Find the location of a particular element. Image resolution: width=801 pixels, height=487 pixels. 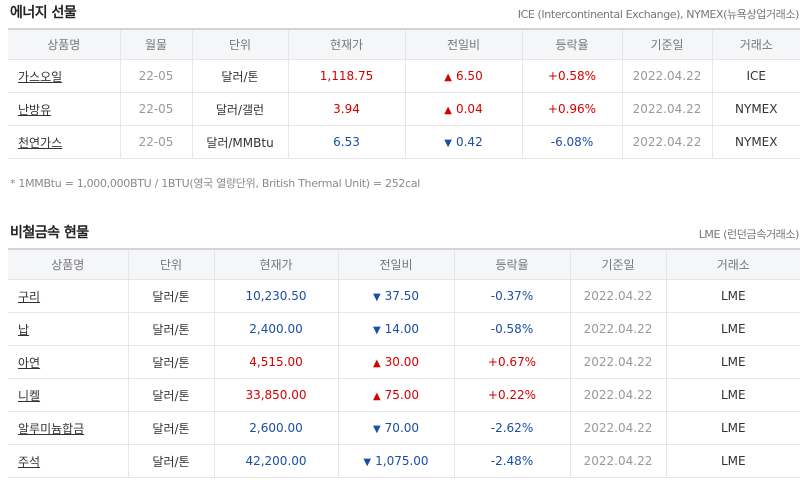

exchange-cell: NYMEX is located at coordinates (755, 109).